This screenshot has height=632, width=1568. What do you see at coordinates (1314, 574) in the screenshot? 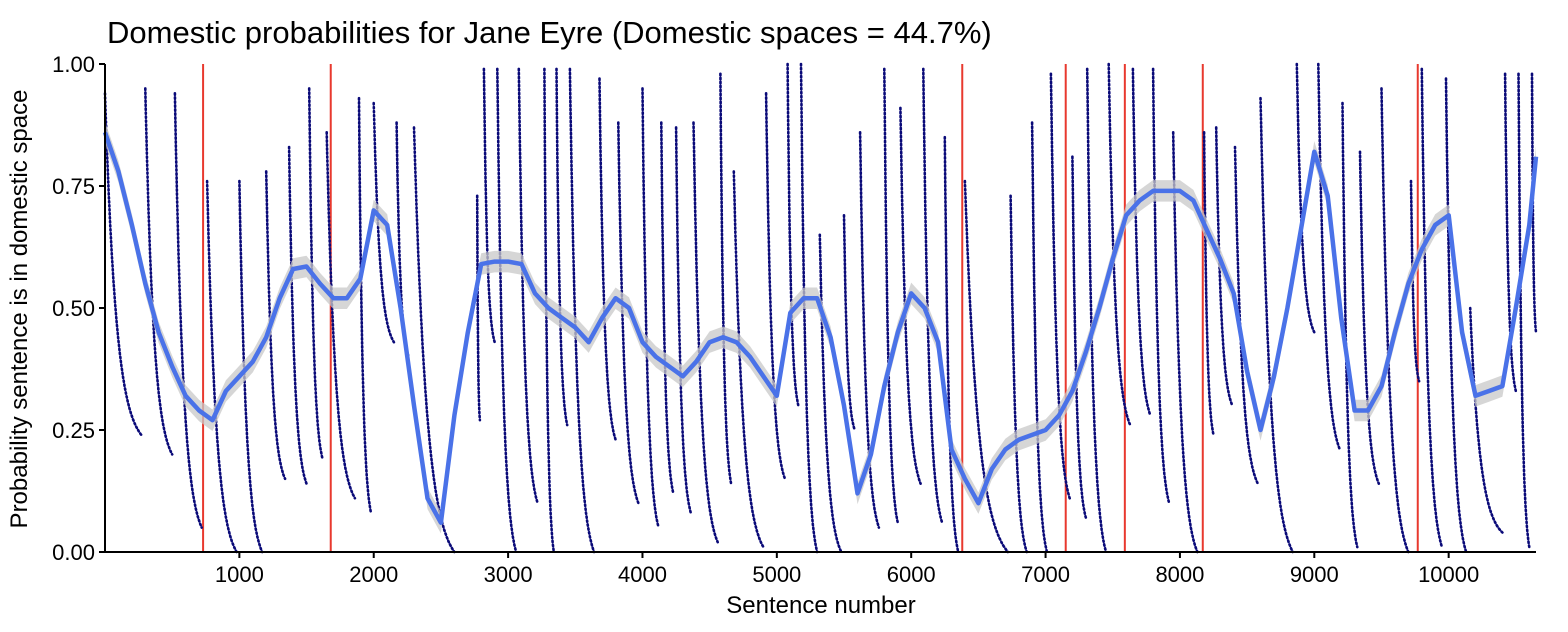
I see `x-tick-label: 9000` at bounding box center [1314, 574].